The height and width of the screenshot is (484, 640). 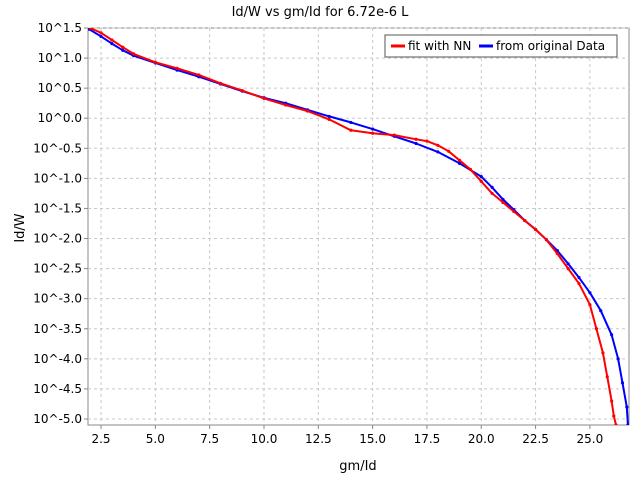 What do you see at coordinates (57, 148) in the screenshot?
I see `y-tick-label: 10^-0.5` at bounding box center [57, 148].